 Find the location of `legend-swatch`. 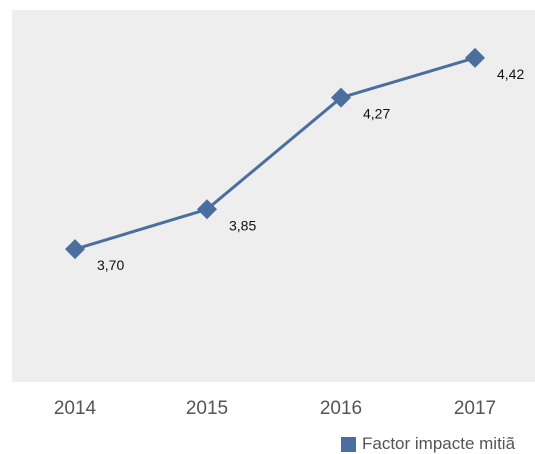

legend-swatch is located at coordinates (348, 444).